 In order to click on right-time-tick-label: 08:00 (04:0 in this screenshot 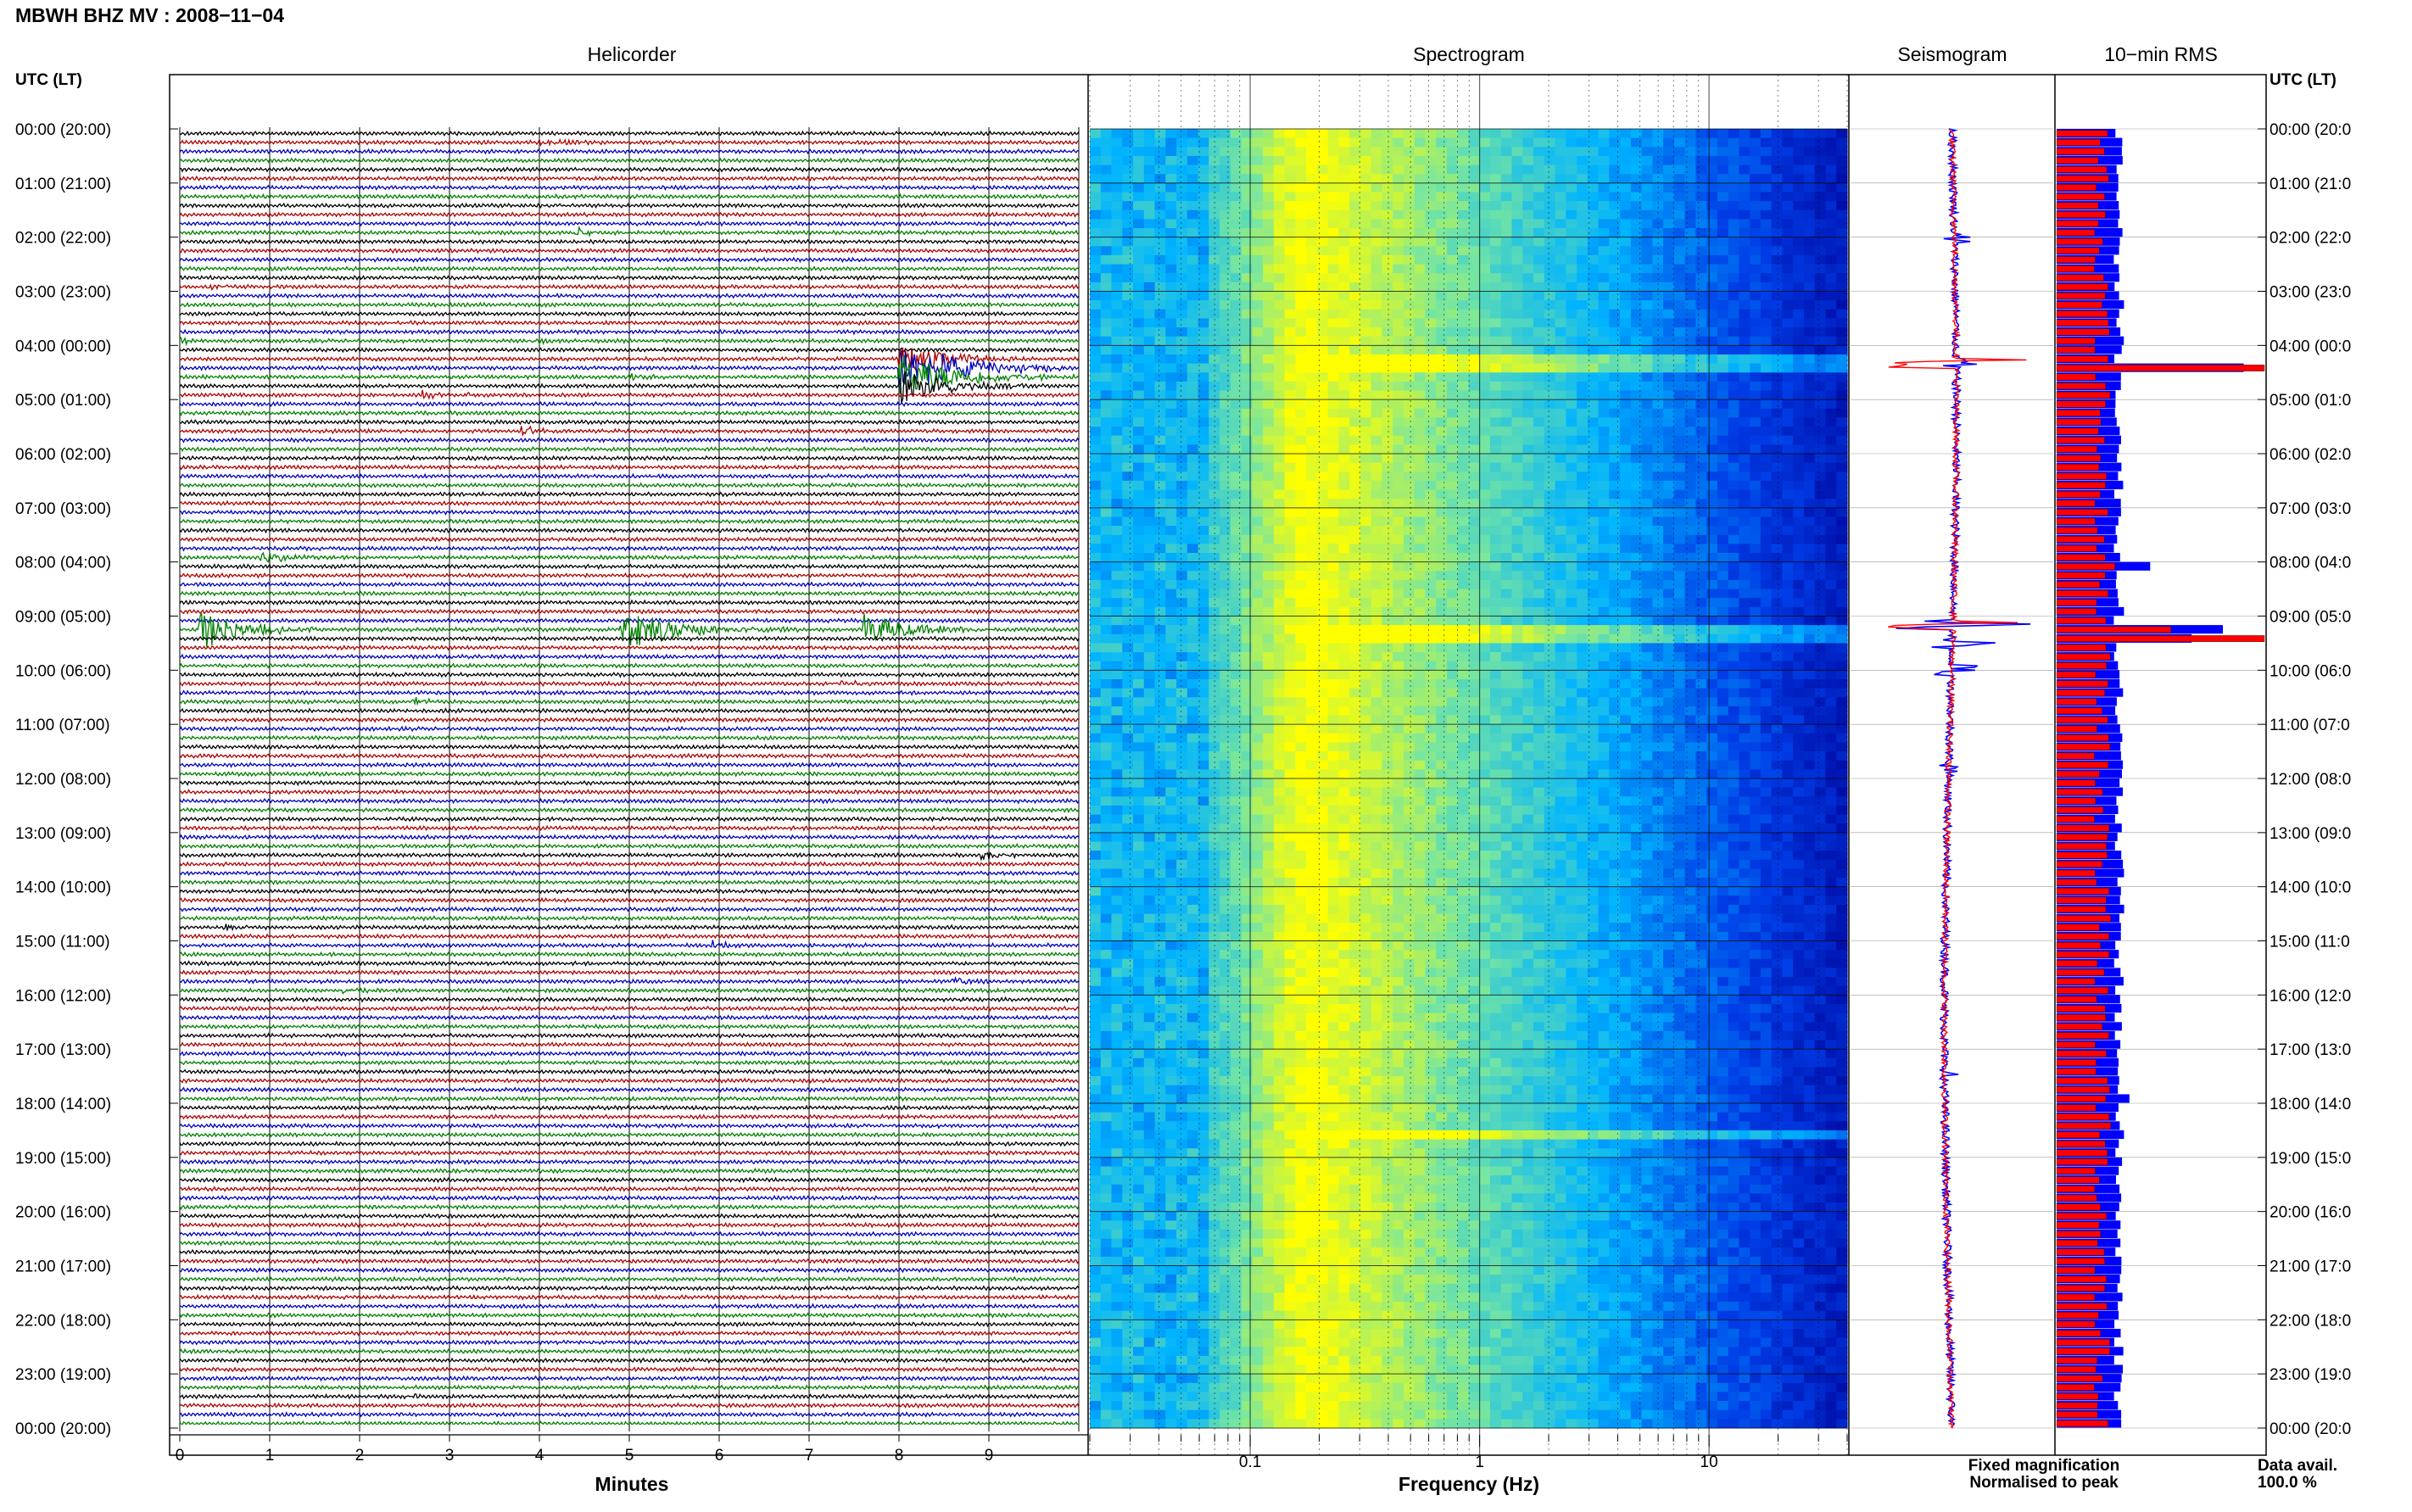, I will do `click(2310, 563)`.